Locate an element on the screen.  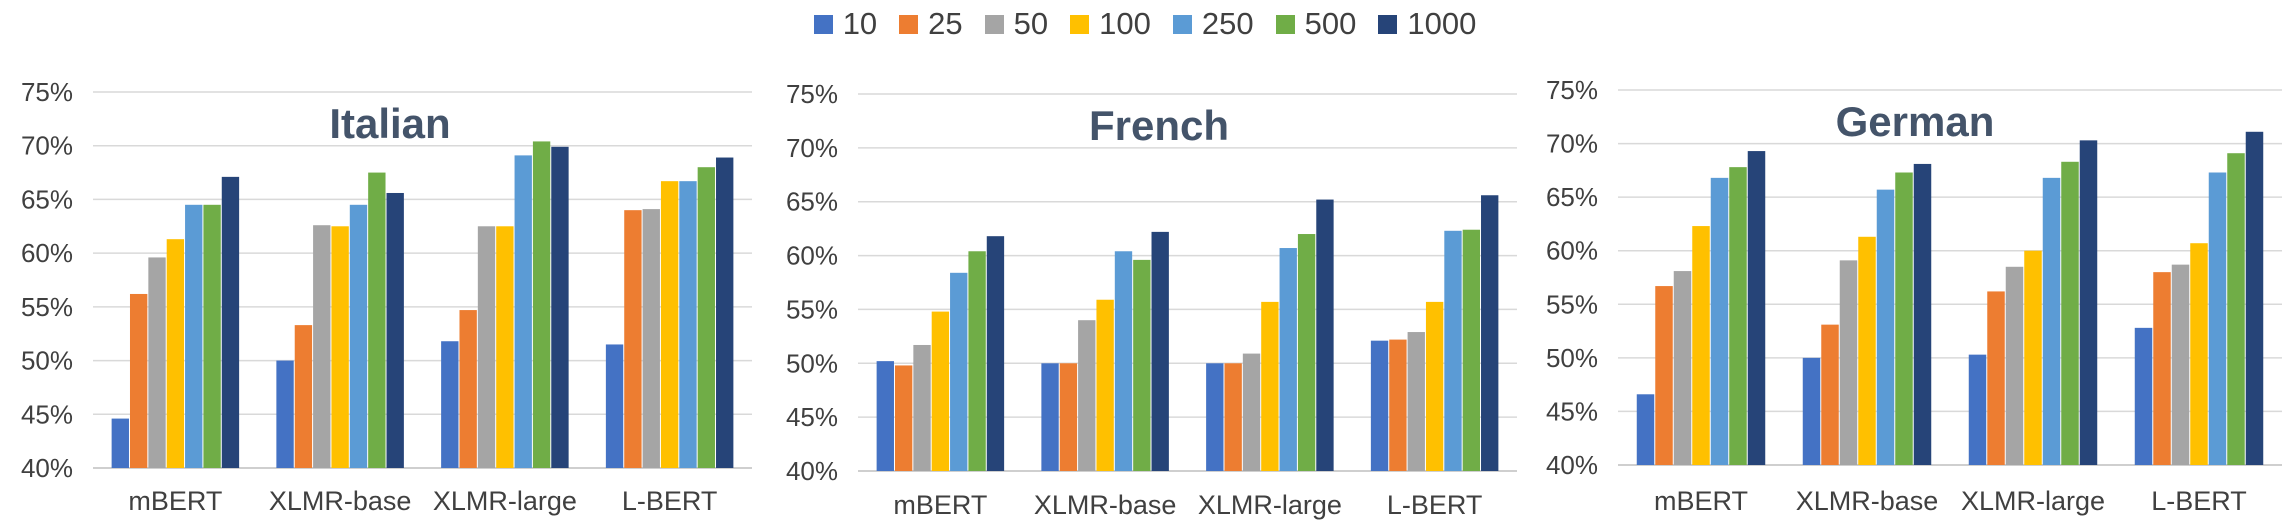
y-tick-labels: 40% 45% 50% 55% 60% 65% 70% 75% is located at coordinates (1572, 277).